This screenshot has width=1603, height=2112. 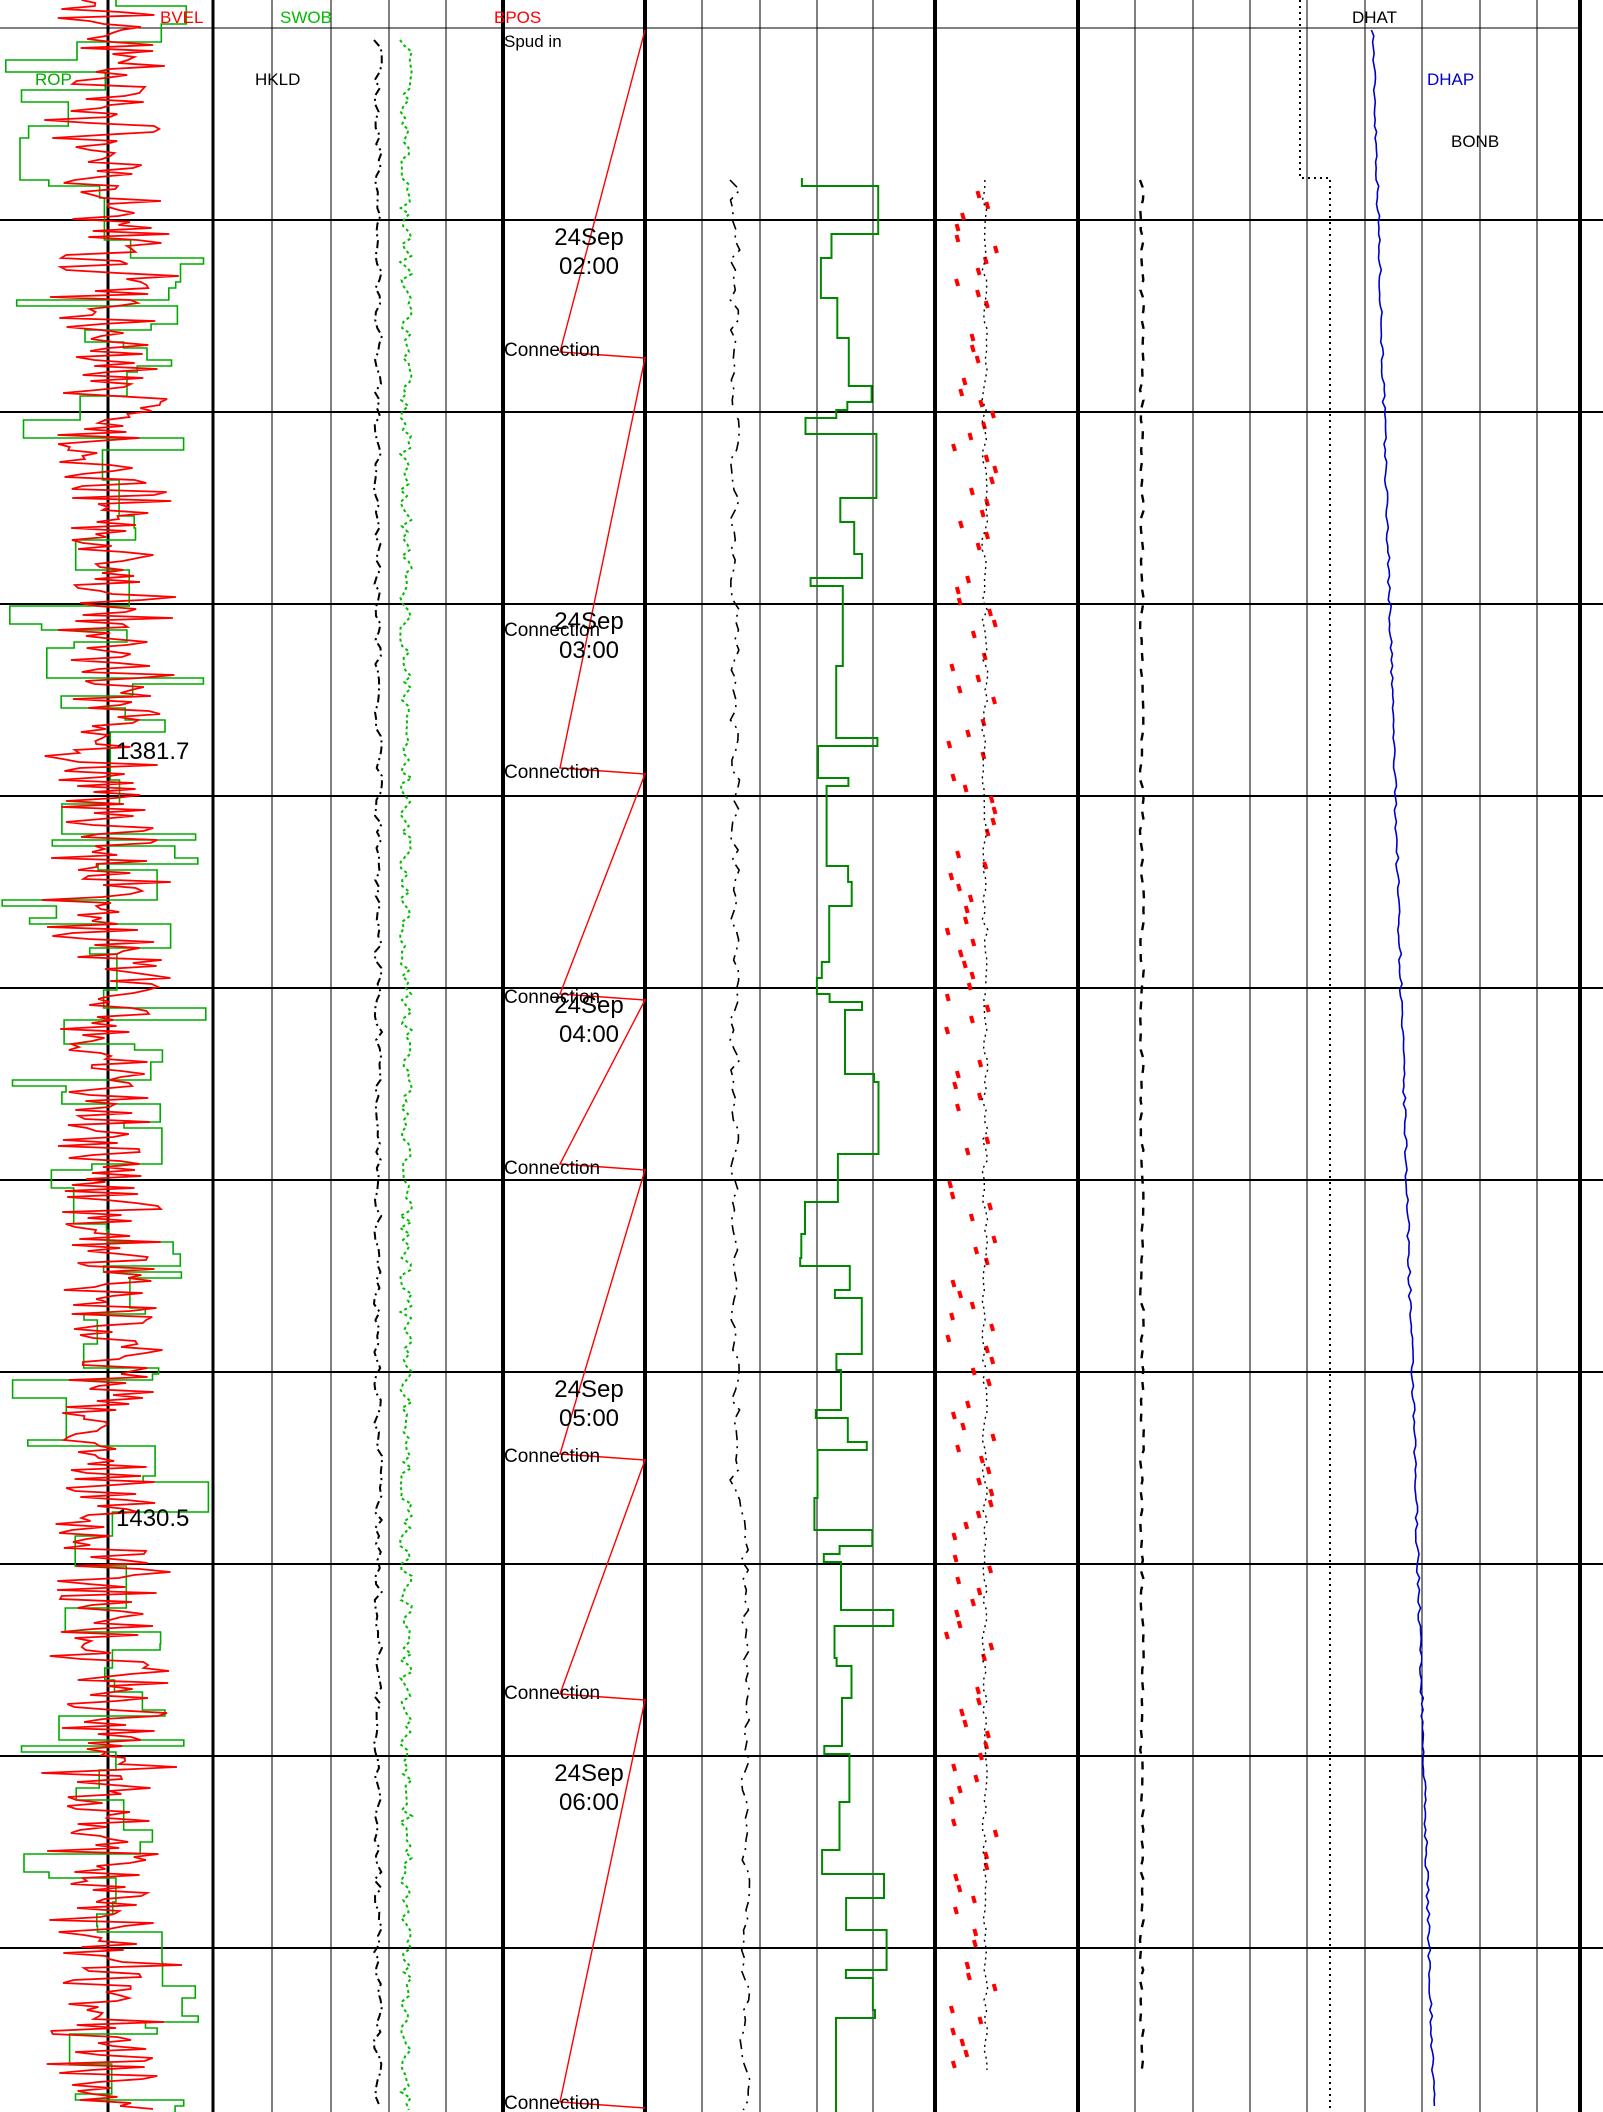 I want to click on depth-mark-1: 1381.7, so click(x=152, y=751).